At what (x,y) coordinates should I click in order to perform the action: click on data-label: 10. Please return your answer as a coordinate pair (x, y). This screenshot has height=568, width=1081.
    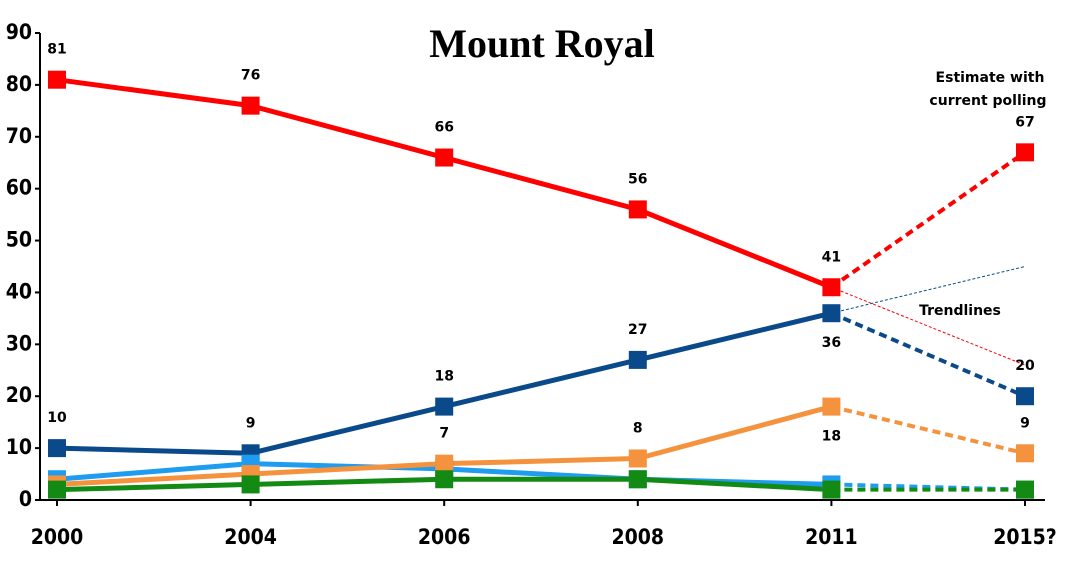
    Looking at the image, I should click on (57, 418).